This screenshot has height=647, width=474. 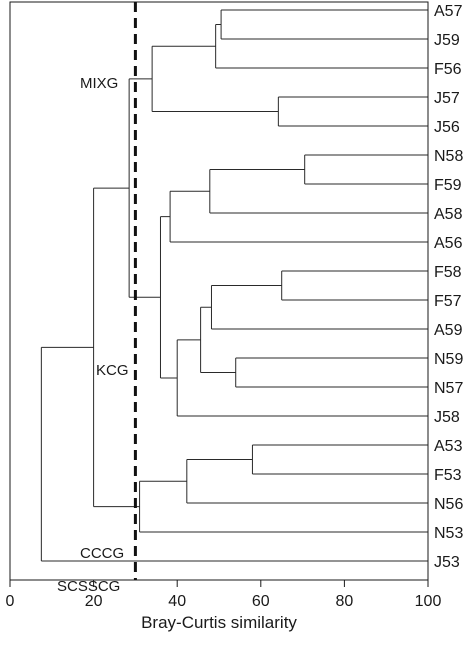 What do you see at coordinates (93, 335) in the screenshot?
I see `group-labels: MIXG KCG CCCG SCSSCG` at bounding box center [93, 335].